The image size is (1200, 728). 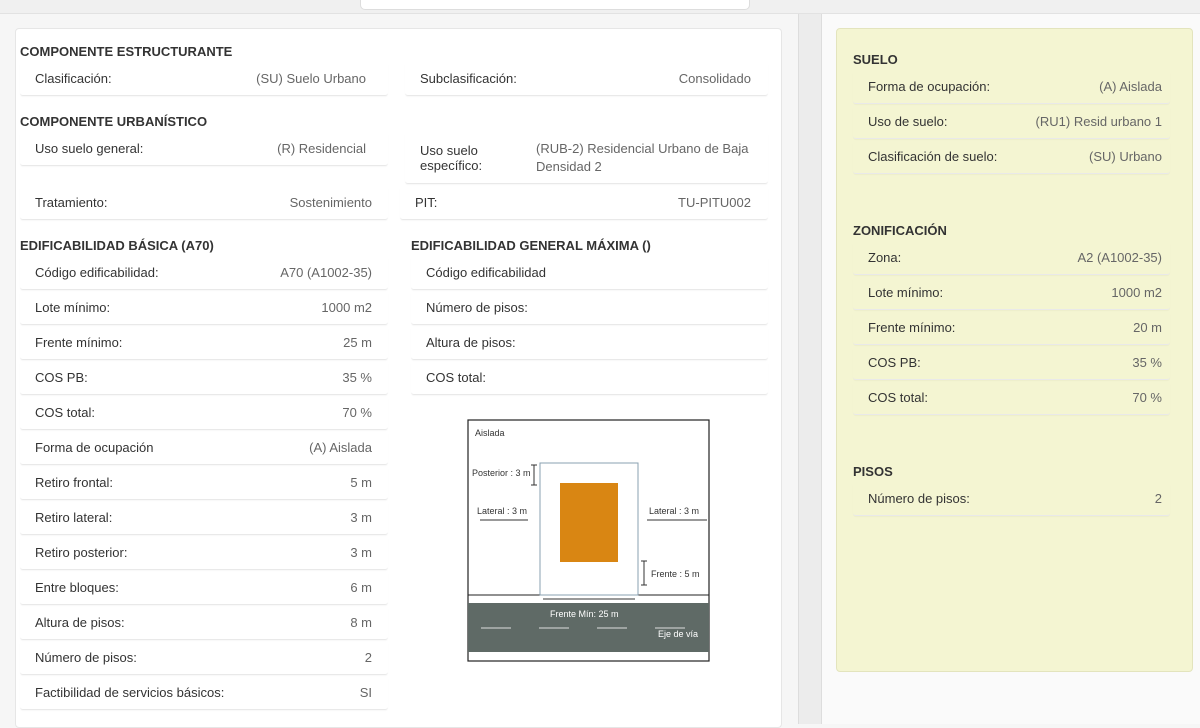 I want to click on lateral-left-label: Lateral : 3 m, so click(x=502, y=511).